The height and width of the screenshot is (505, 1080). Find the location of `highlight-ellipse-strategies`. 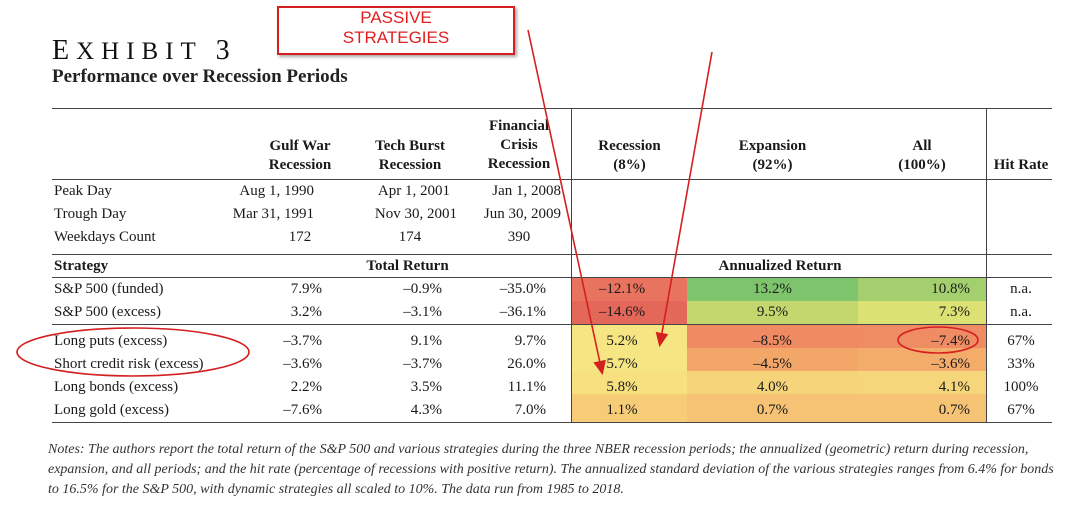

highlight-ellipse-strategies is located at coordinates (133, 352).